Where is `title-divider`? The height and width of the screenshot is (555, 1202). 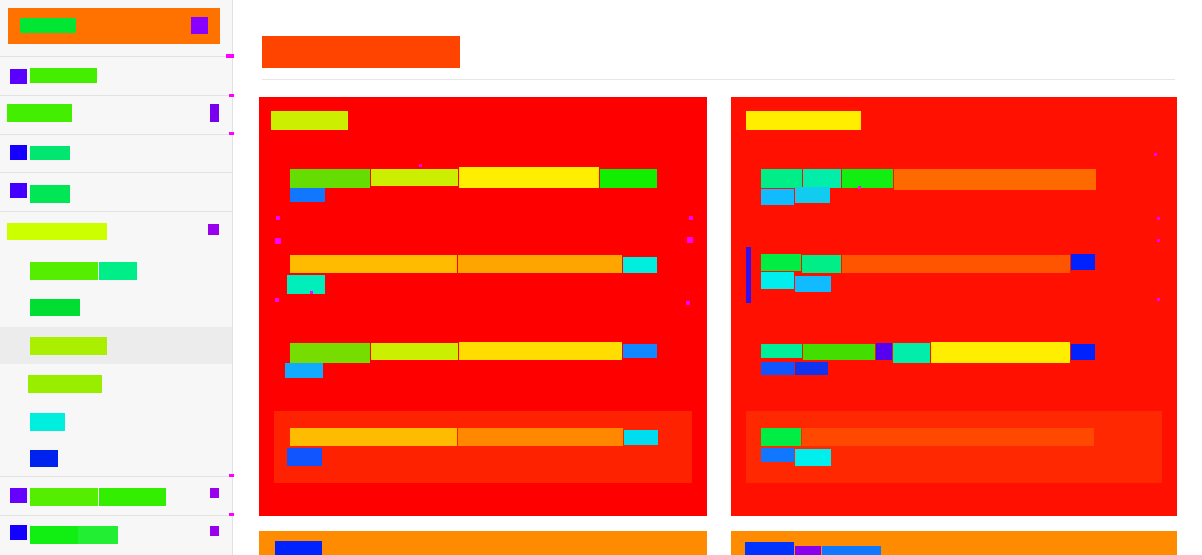 title-divider is located at coordinates (718, 79).